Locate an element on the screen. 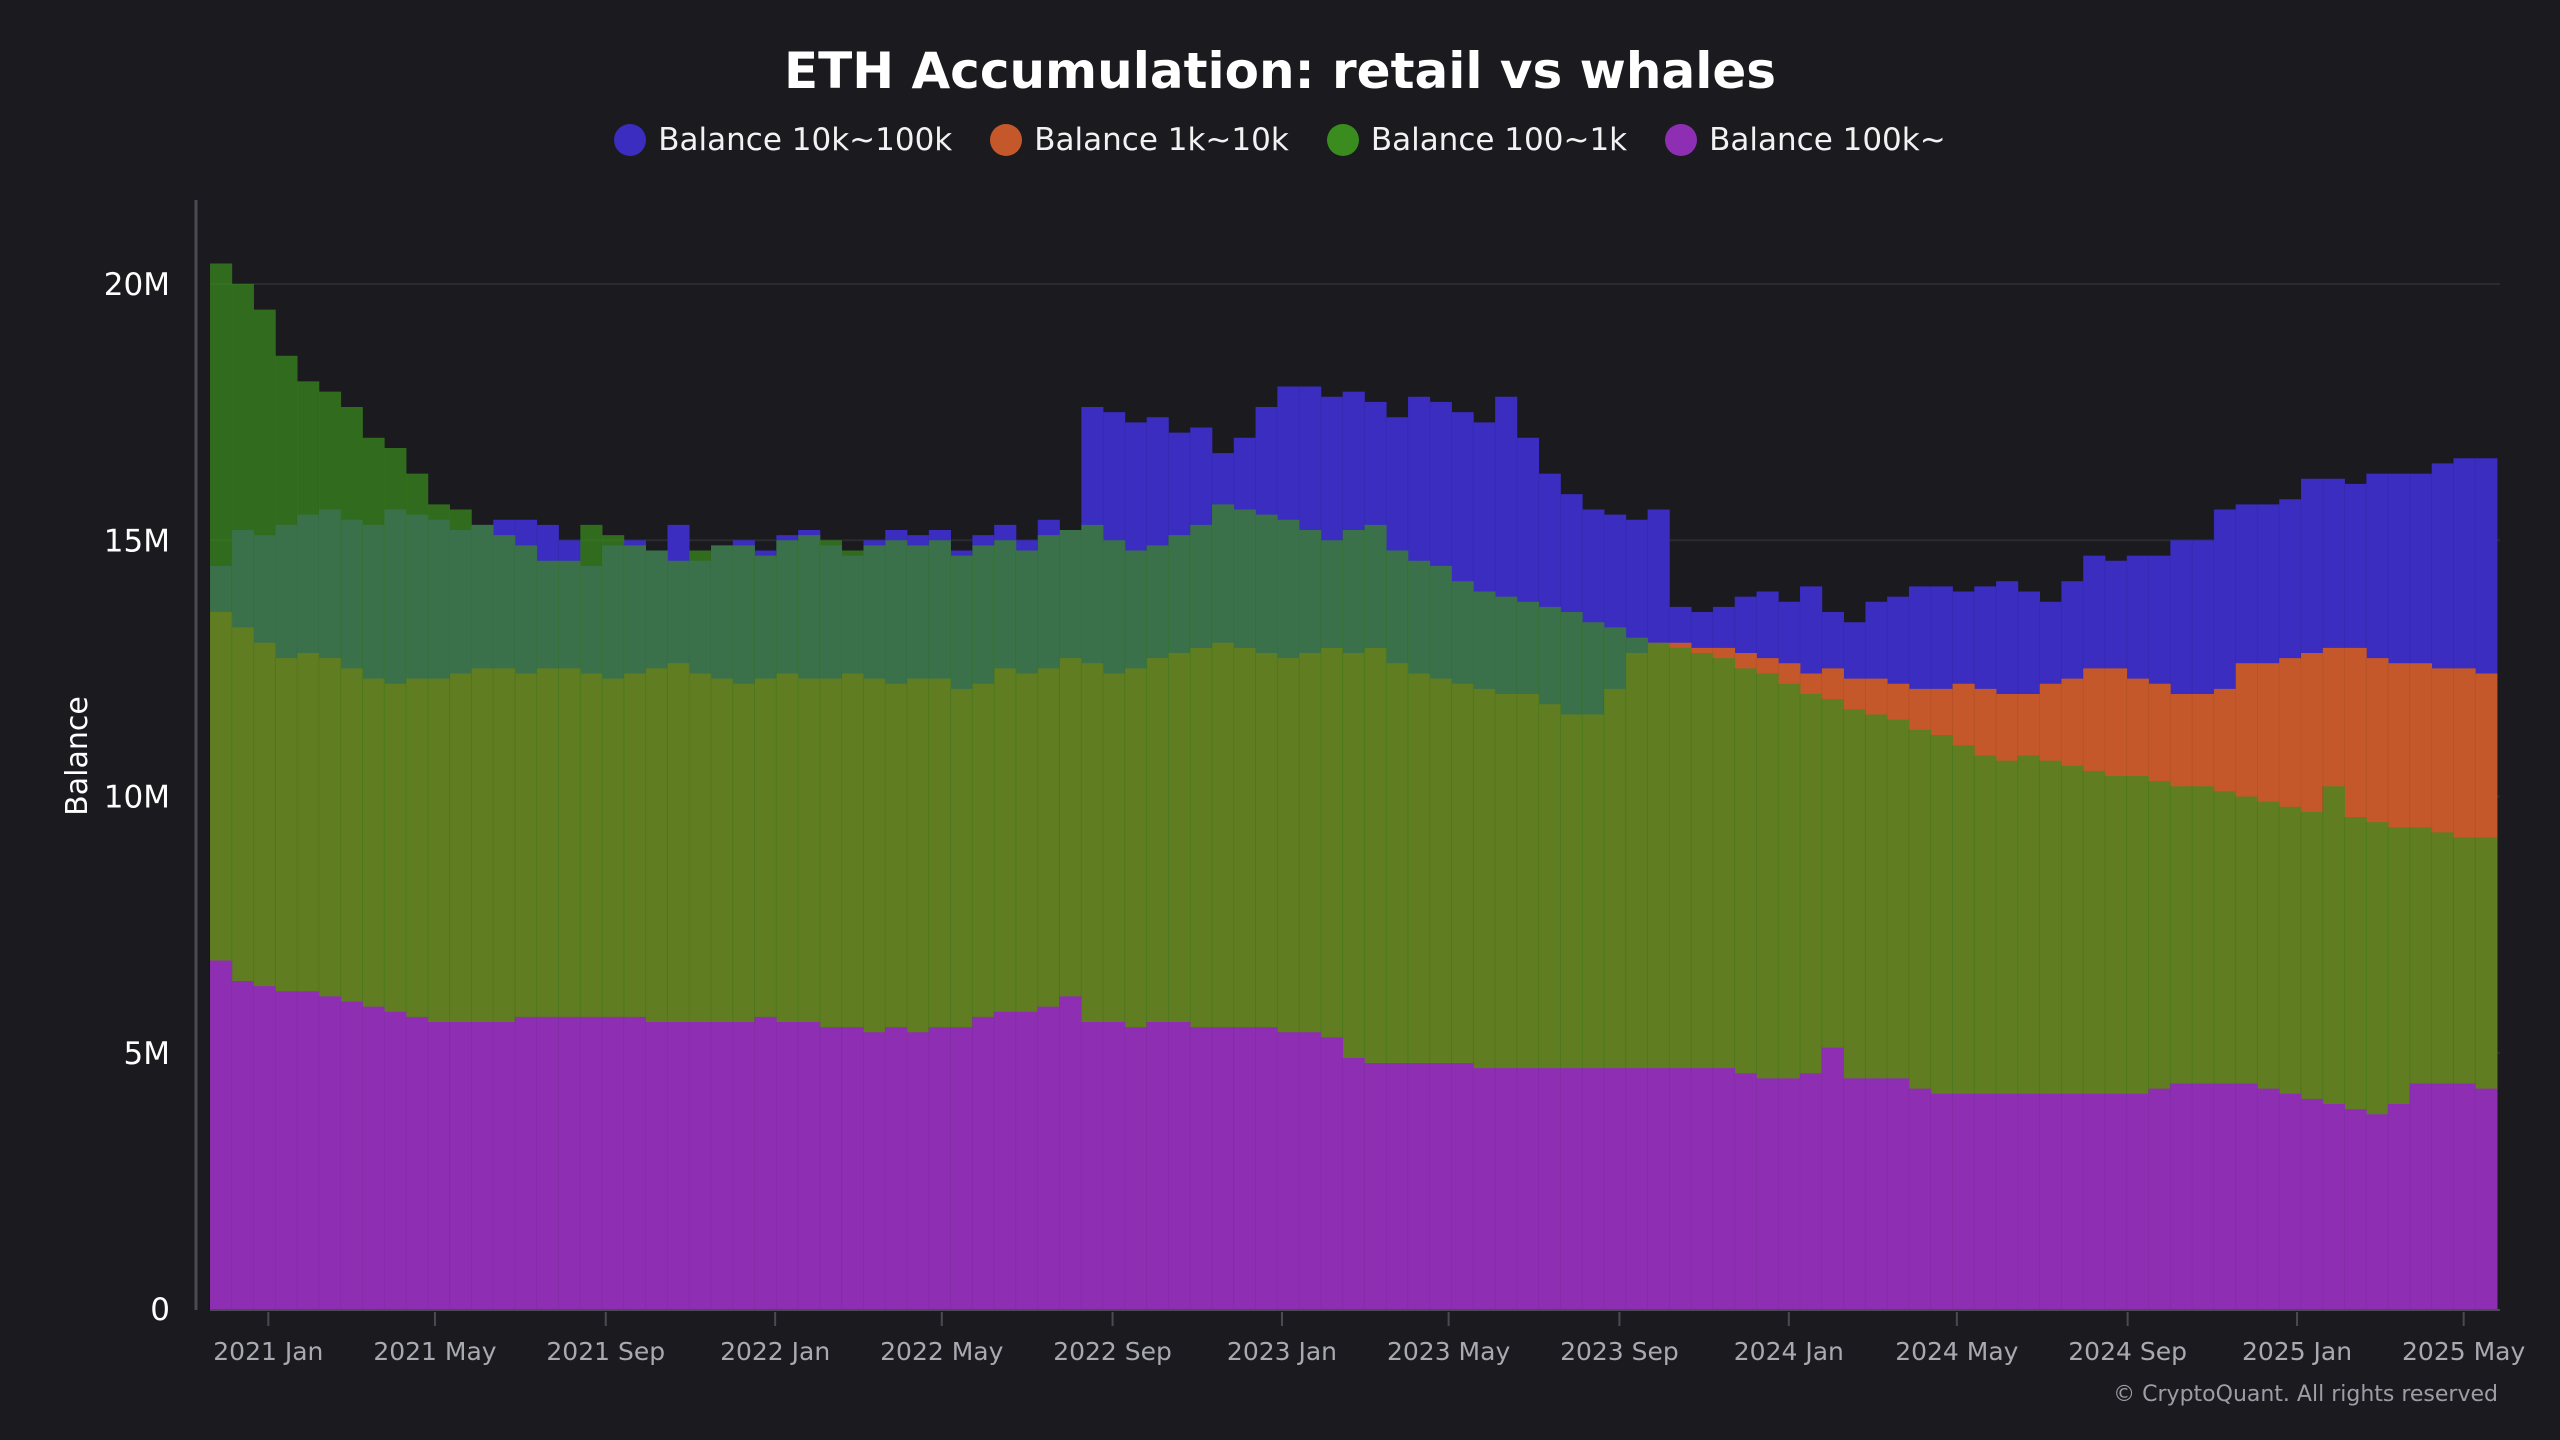 The height and width of the screenshot is (1440, 2560). legend-item-100-1k: Balance 100~1k is located at coordinates (1476, 140).